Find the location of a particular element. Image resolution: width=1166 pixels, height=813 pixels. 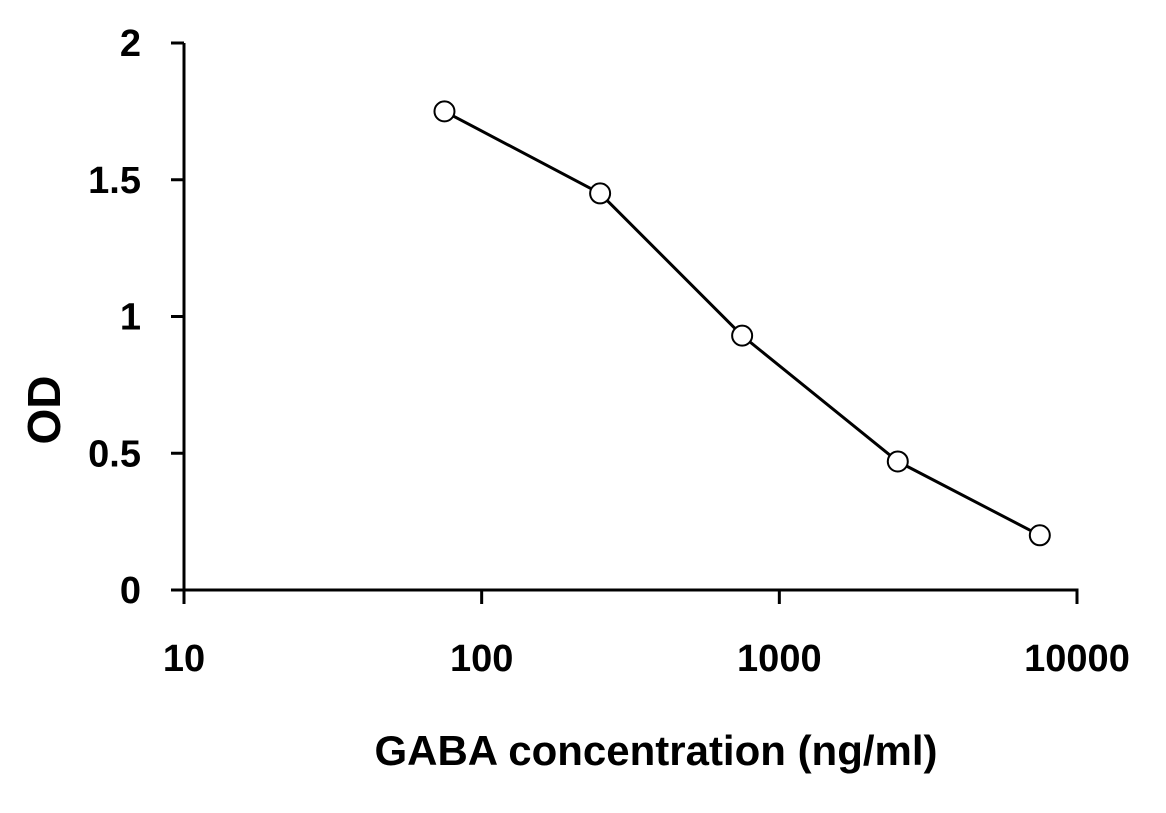

x-tick-label: 10000 is located at coordinates (1077, 659).